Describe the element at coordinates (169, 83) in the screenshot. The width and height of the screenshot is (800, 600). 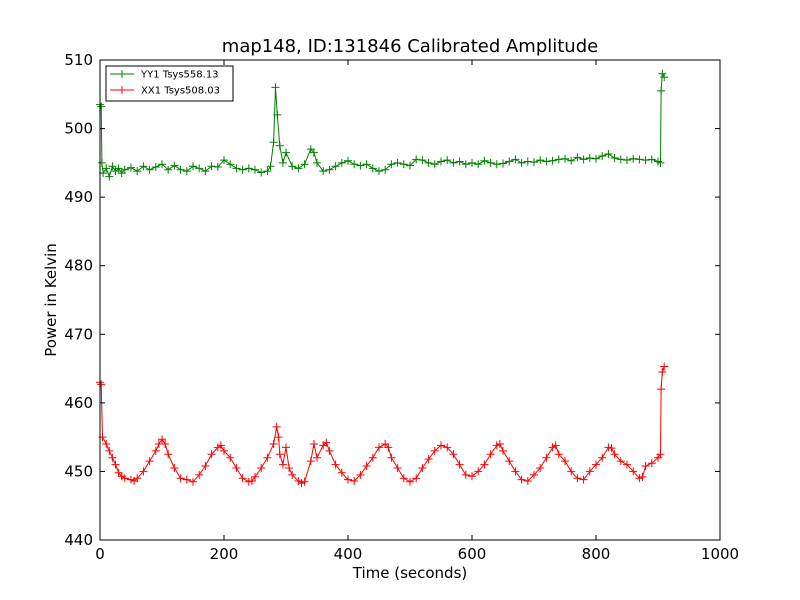
I see `legend-frame` at that location.